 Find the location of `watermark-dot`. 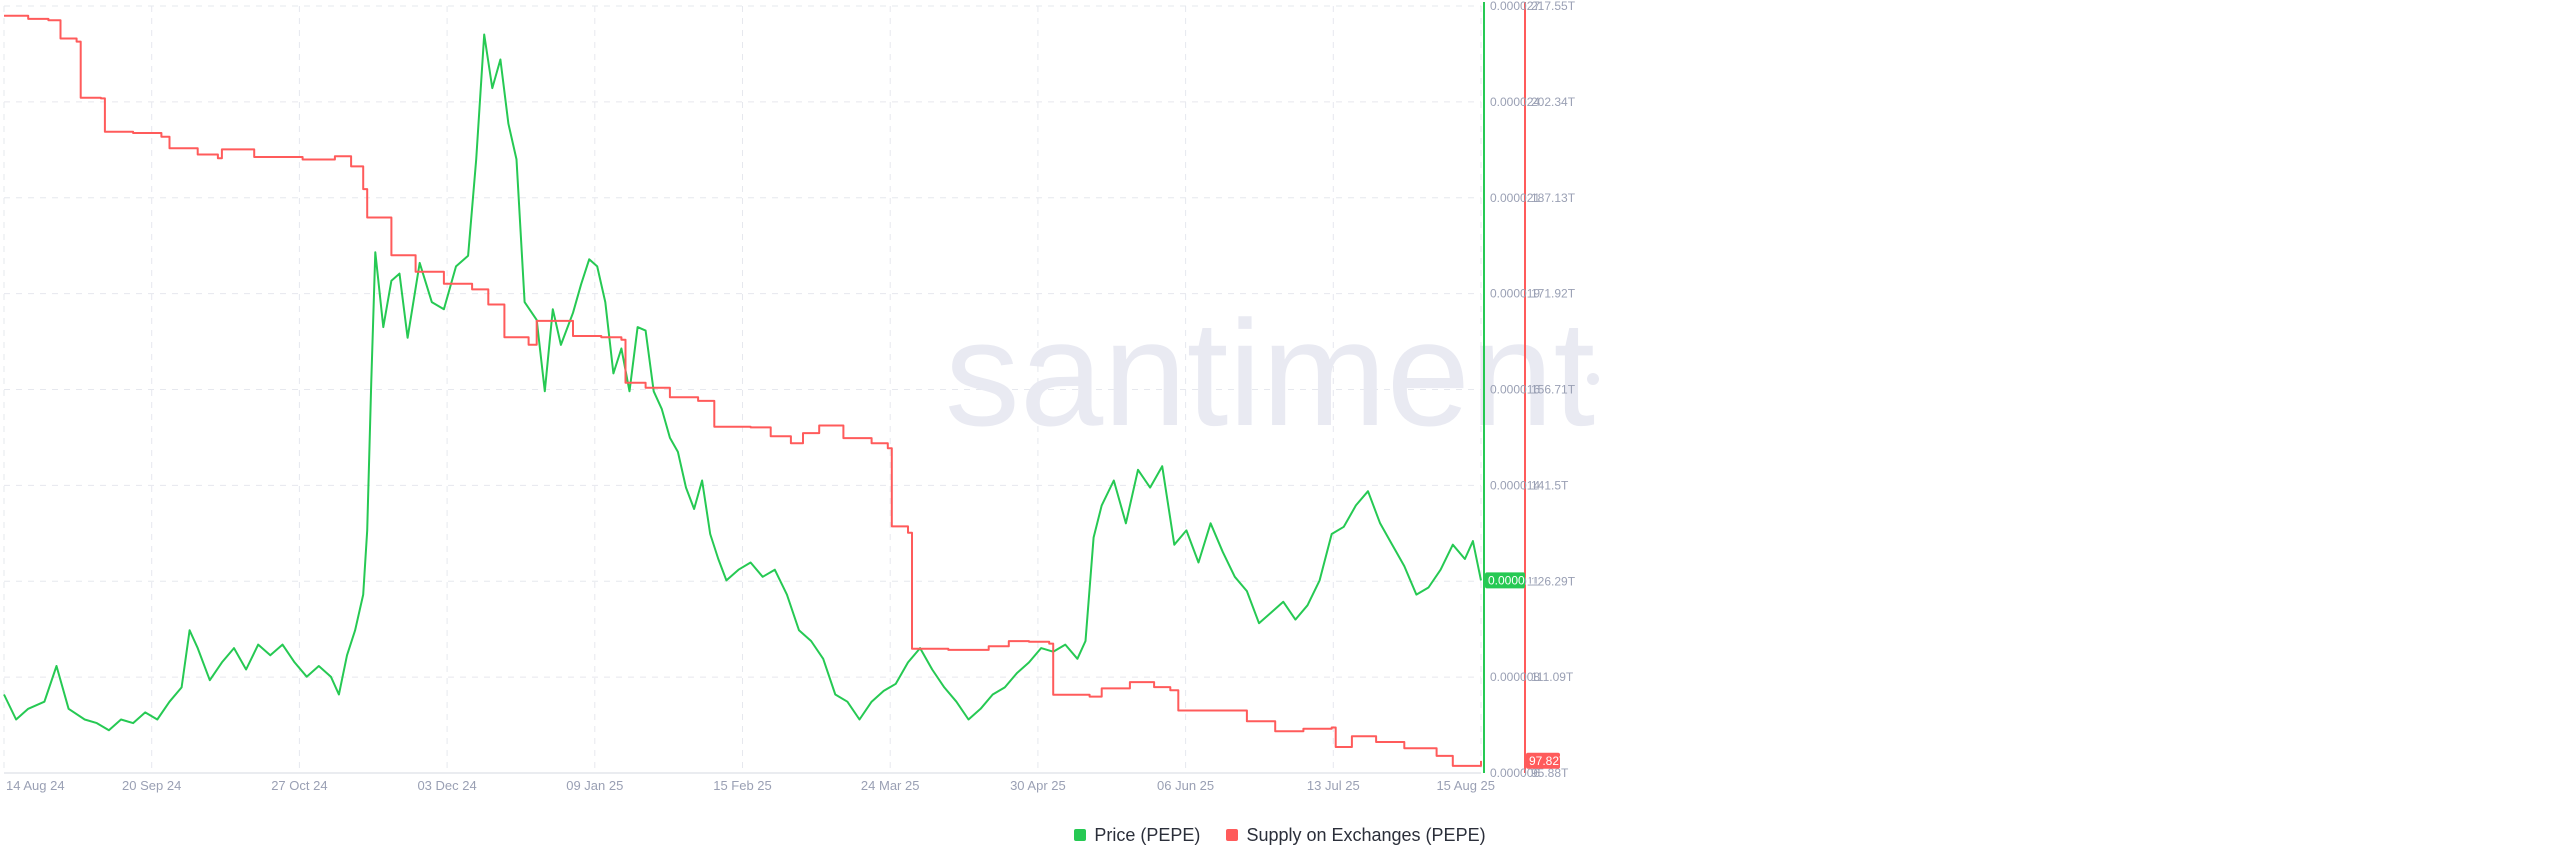

watermark-dot is located at coordinates (1593, 379).